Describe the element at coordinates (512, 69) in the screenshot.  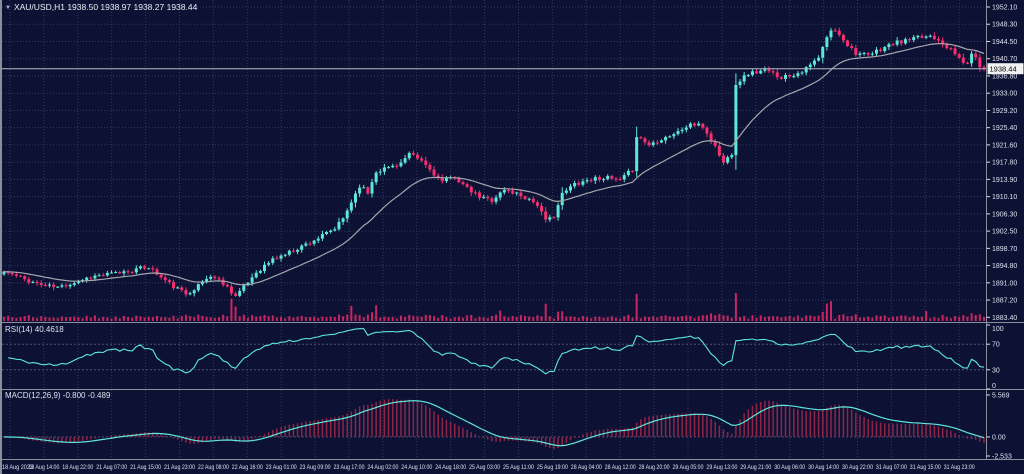
I see `bid-price-line: 1938.44` at that location.